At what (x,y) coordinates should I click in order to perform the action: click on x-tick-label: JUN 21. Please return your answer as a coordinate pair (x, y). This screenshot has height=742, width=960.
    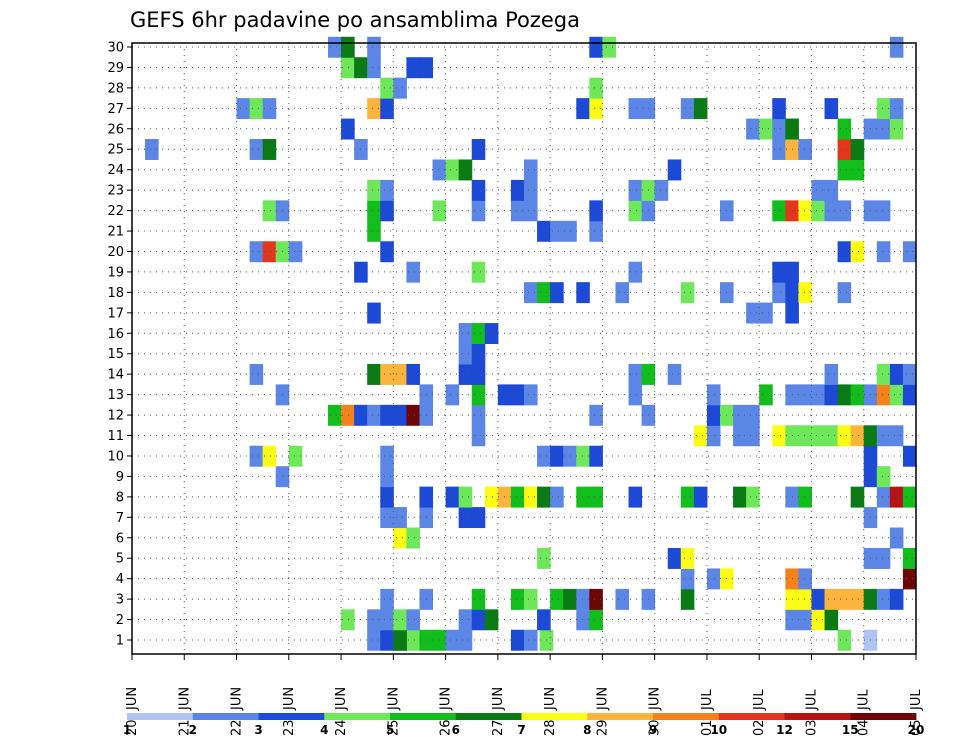
    Looking at the image, I should click on (184, 711).